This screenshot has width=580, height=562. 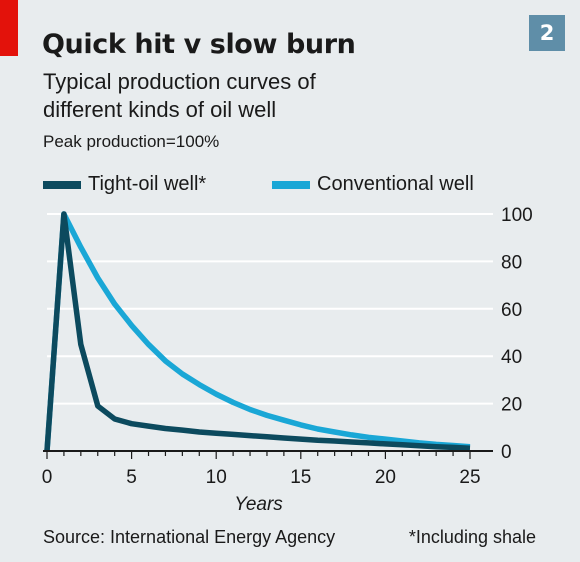 What do you see at coordinates (179, 81) in the screenshot?
I see `chart-subtitle-line1: Typical production curves of` at bounding box center [179, 81].